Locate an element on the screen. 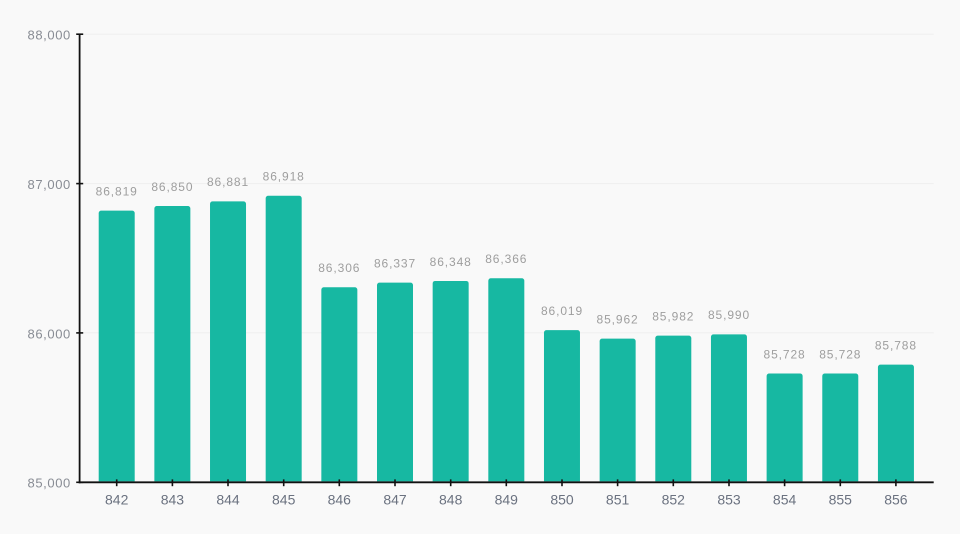 The width and height of the screenshot is (960, 534). svg-text: 85,962 is located at coordinates (618, 319).